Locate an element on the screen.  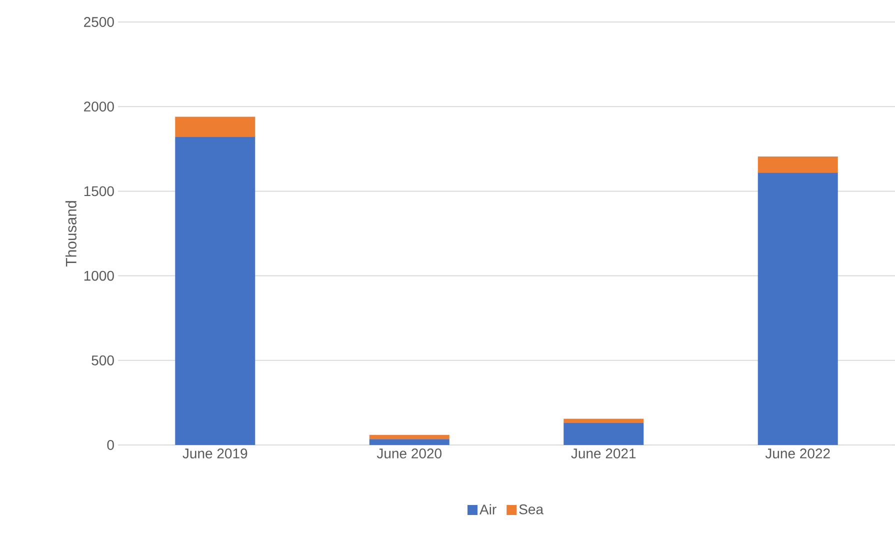
x-tick-label: June 2020 is located at coordinates (409, 453).